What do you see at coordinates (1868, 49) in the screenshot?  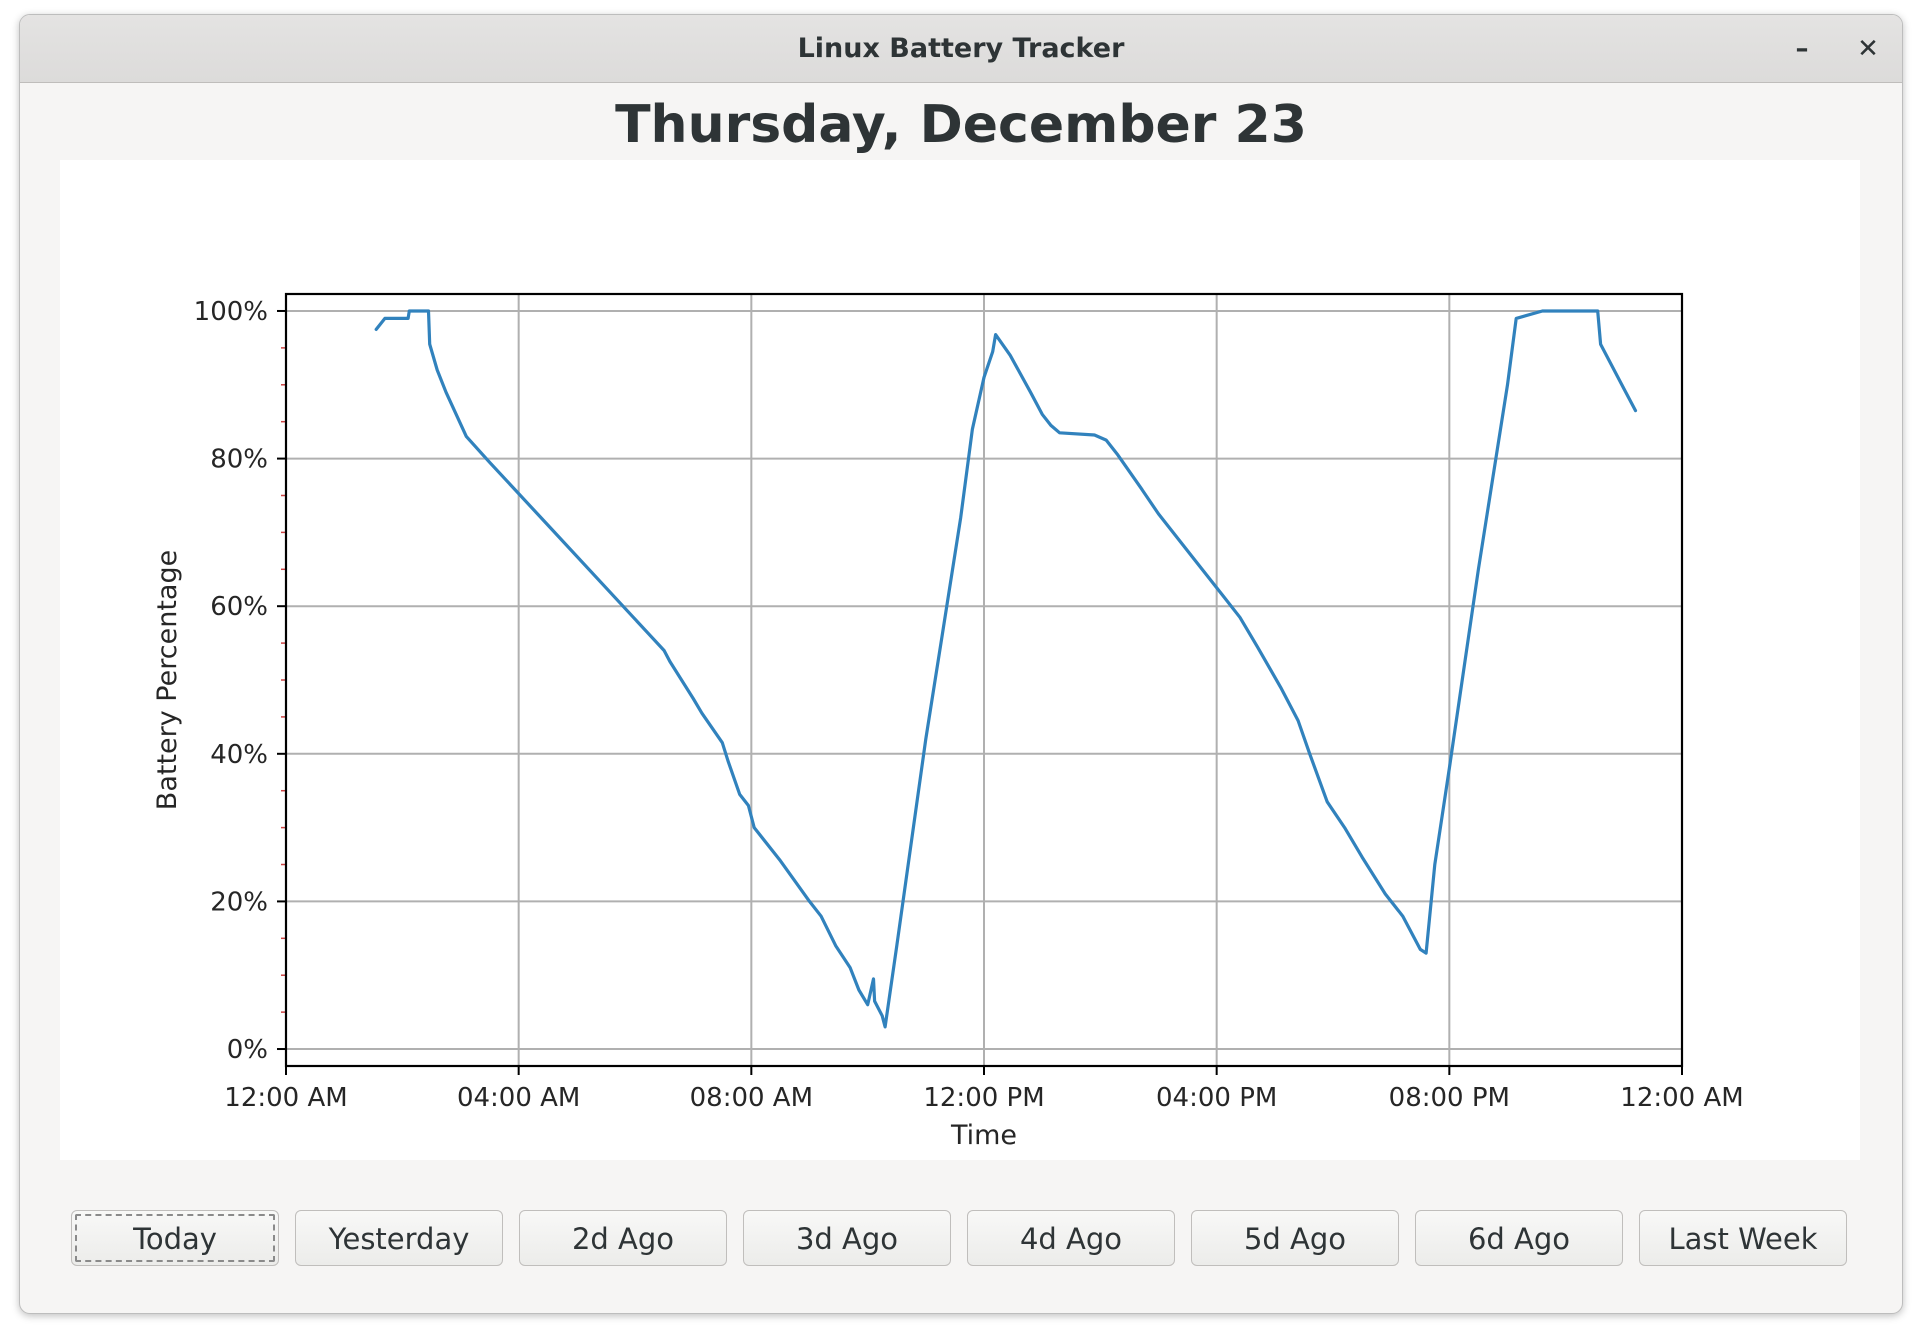 I see `close-icon: ✕` at bounding box center [1868, 49].